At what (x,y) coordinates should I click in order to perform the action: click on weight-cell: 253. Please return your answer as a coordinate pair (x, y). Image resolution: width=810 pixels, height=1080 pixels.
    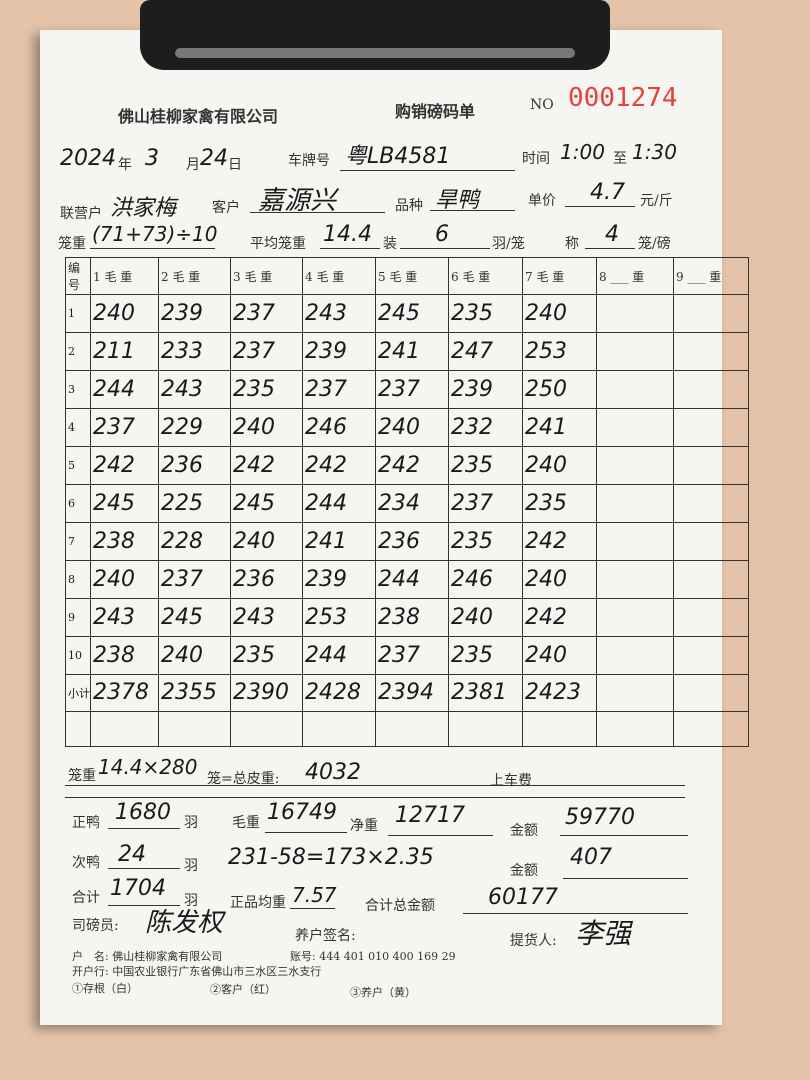
    Looking at the image, I should click on (559, 351).